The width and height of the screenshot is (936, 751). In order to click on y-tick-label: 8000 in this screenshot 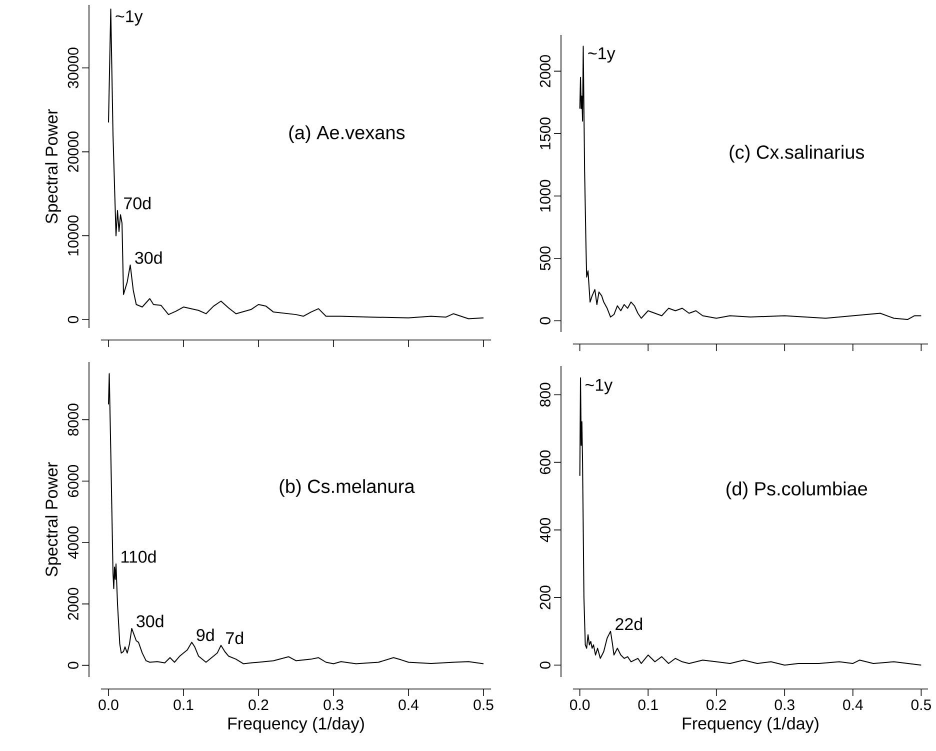, I will do `click(73, 420)`.